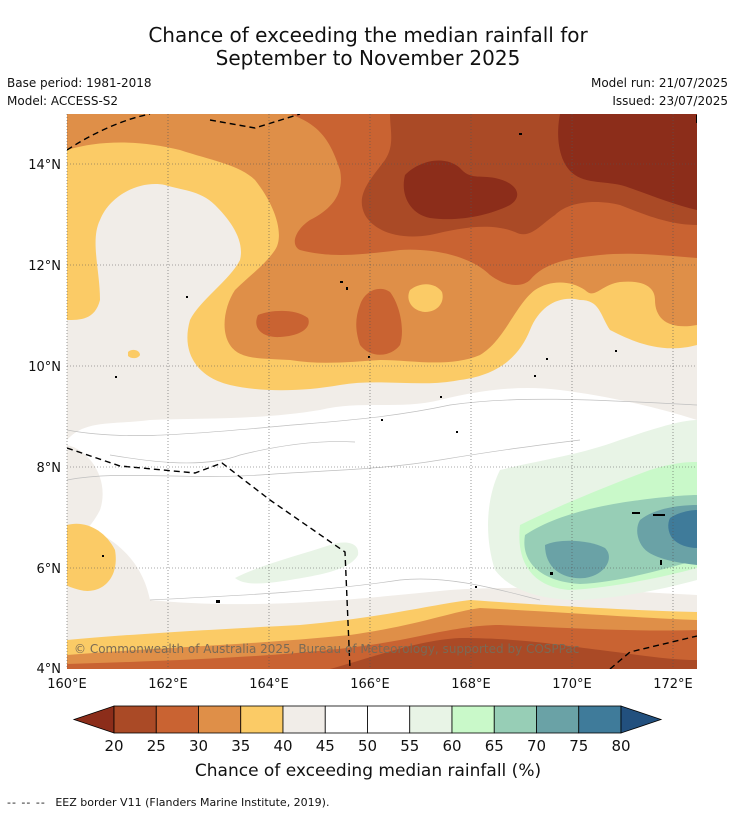 Image resolution: width=736 pixels, height=816 pixels. What do you see at coordinates (93, 719) in the screenshot?
I see `colorbar-low-extend` at bounding box center [93, 719].